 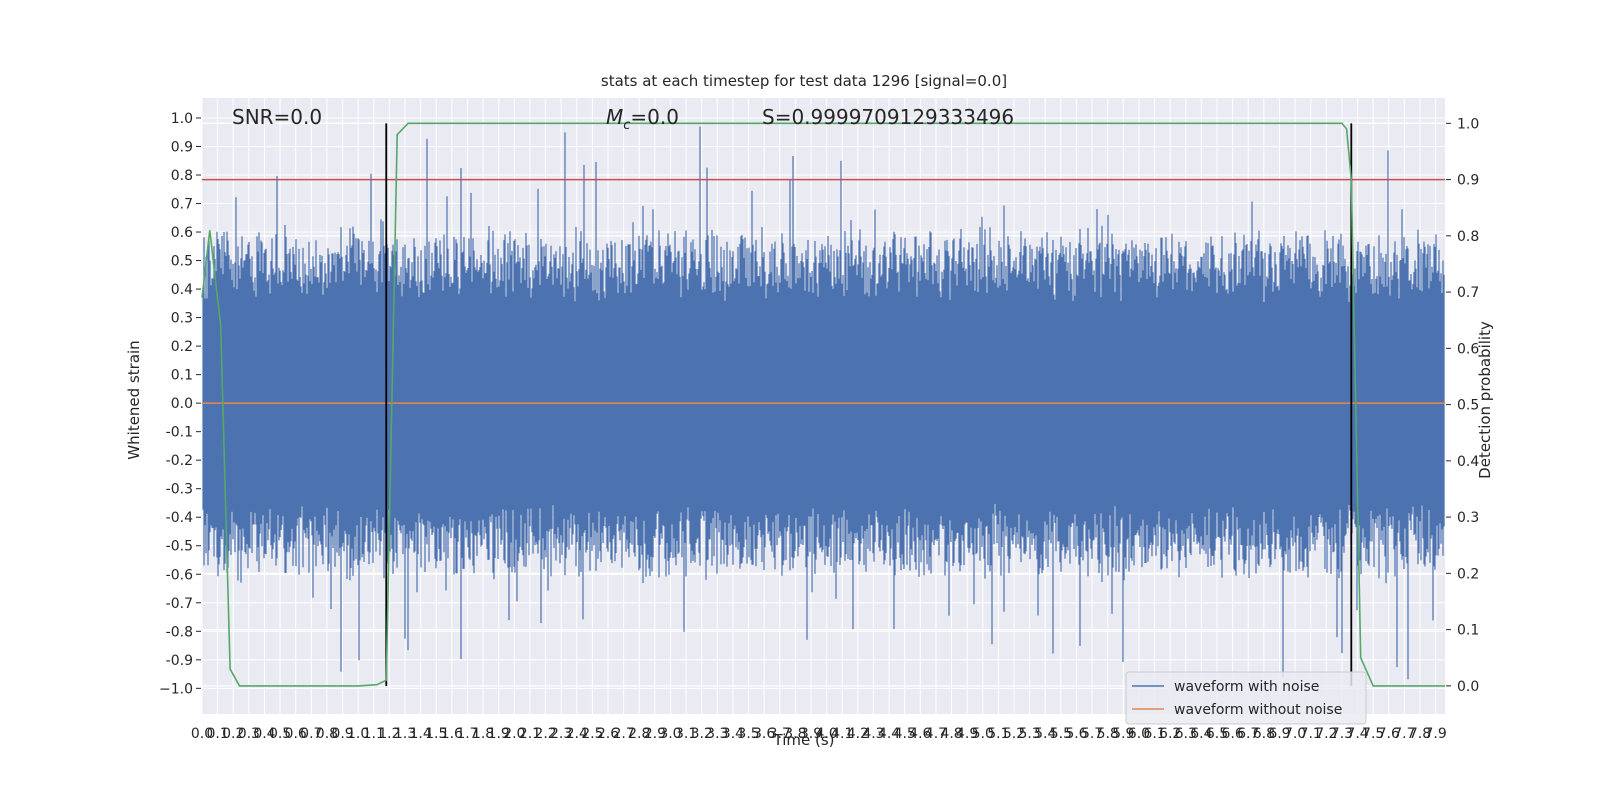 I want to click on x-tick-label: 7.5, so click(x=1373, y=734).